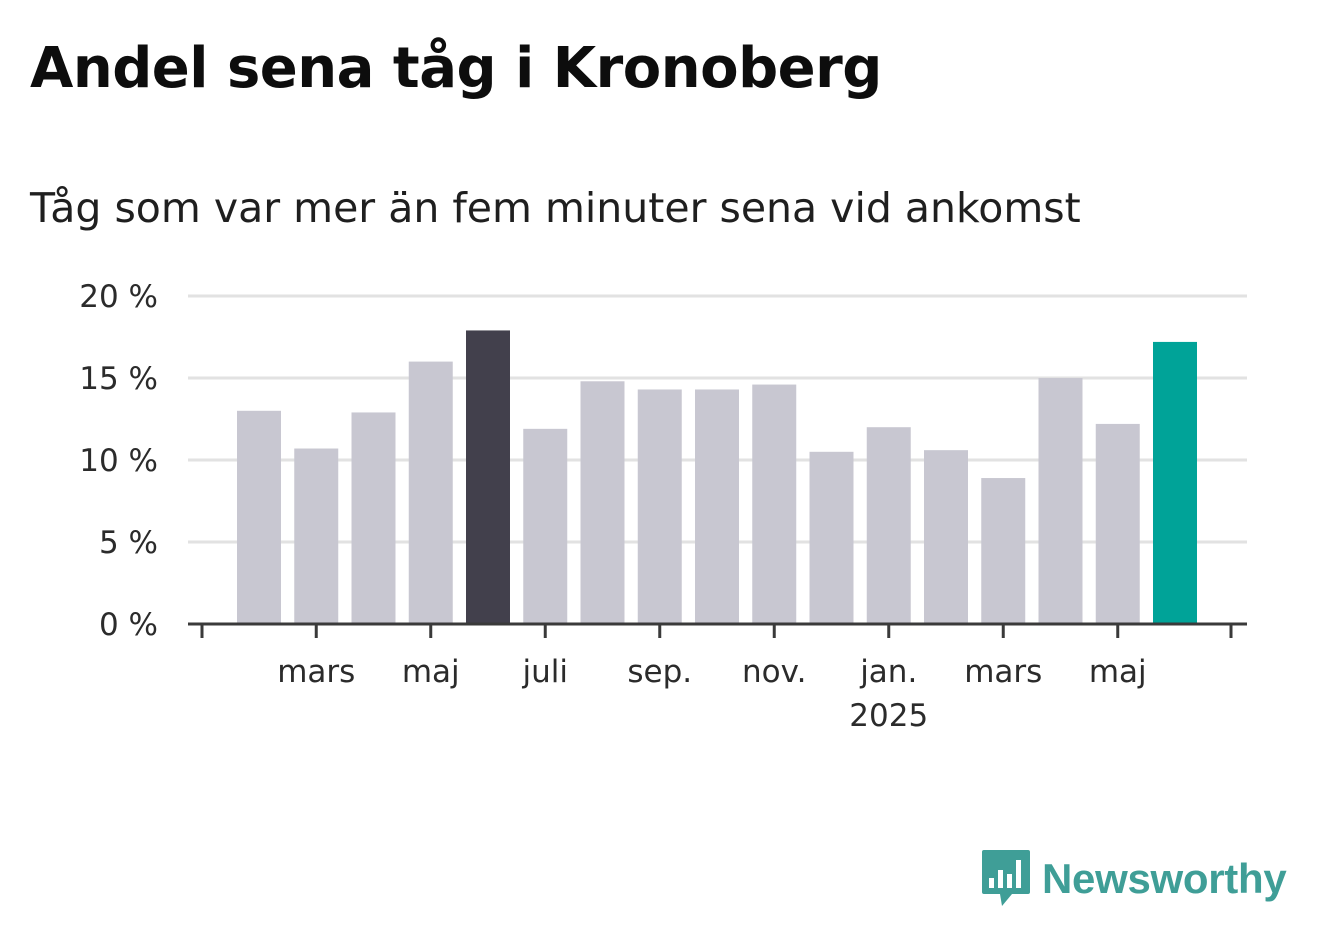  I want to click on x-tick-label: nov., so click(774, 672).